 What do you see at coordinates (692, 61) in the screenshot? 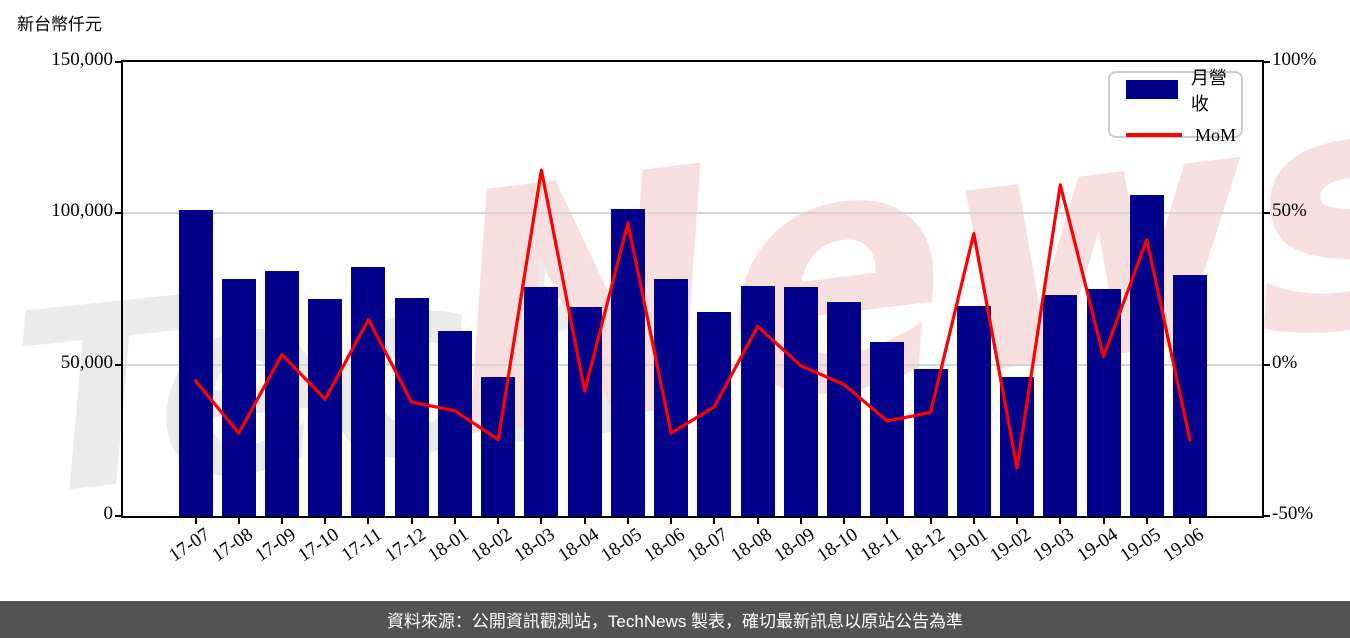
I see `plot-spine-top` at bounding box center [692, 61].